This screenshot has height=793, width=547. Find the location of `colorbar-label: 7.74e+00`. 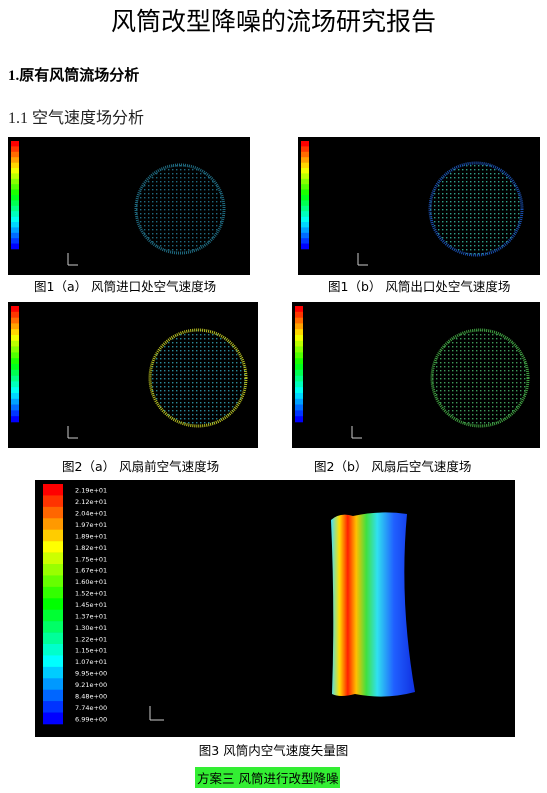

colorbar-label: 7.74e+00 is located at coordinates (91, 708).